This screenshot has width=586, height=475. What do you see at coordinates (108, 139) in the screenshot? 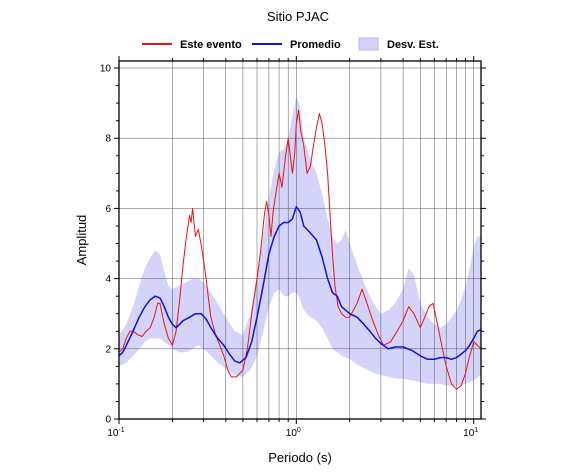
I see `y-tick-label: 8` at bounding box center [108, 139].